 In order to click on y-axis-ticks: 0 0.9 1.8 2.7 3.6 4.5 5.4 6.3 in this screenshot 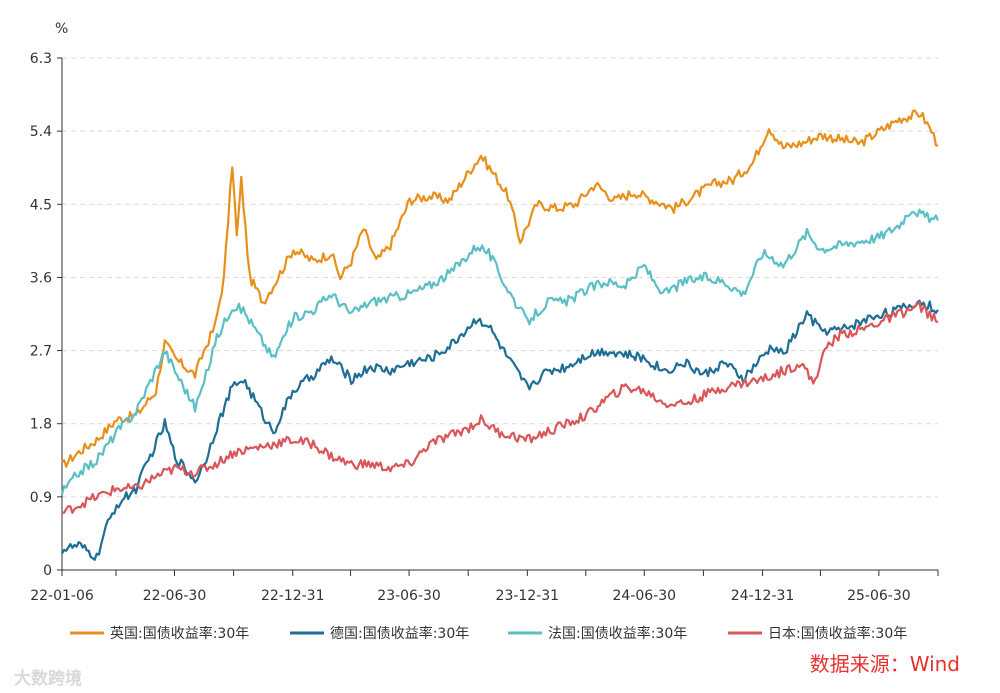, I will do `click(46, 315)`.